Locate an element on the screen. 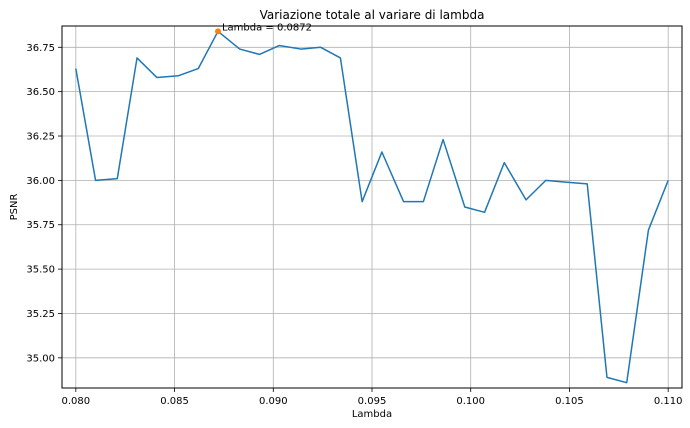  y-axis-label: PSNR is located at coordinates (14, 207).